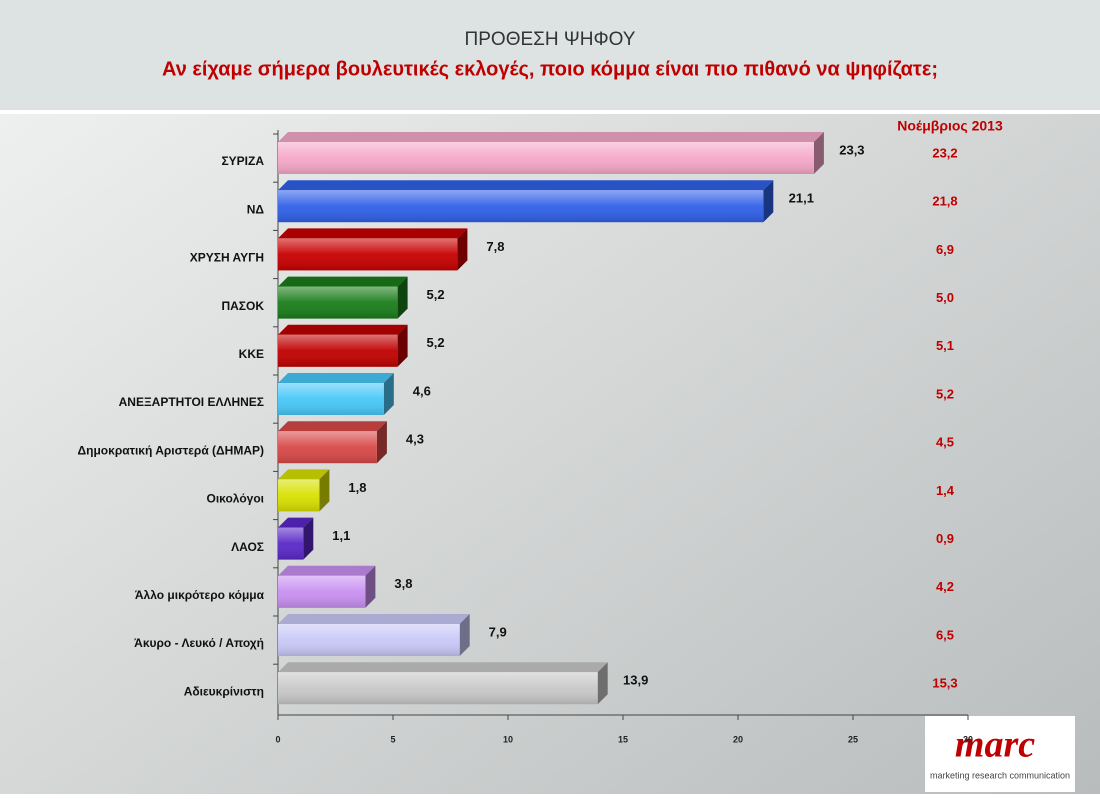 The image size is (1100, 799). I want to click on y-tick-label: ΝΔ, so click(256, 209).